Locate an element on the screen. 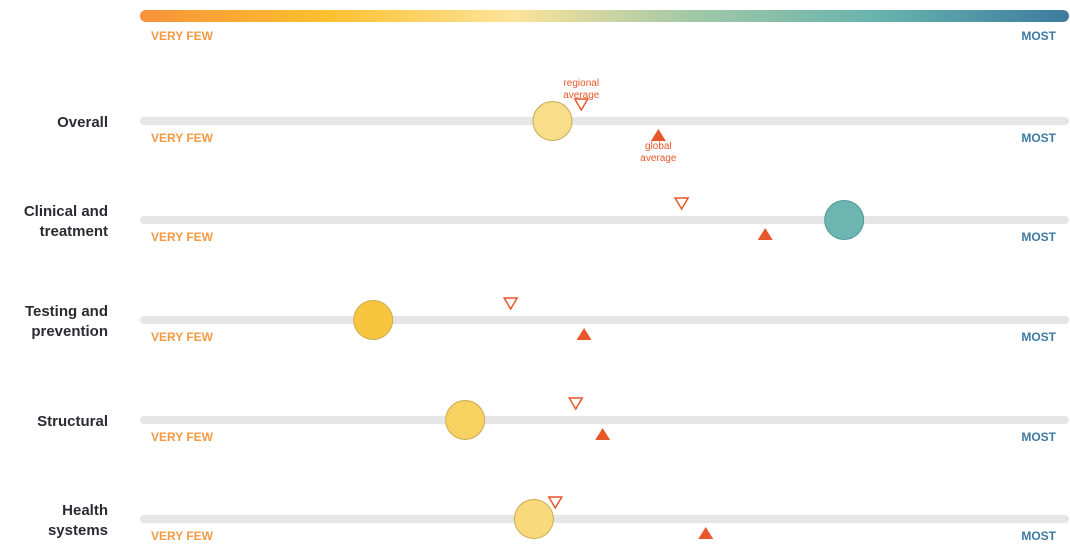  row-label: Clinical and is located at coordinates (66, 211).